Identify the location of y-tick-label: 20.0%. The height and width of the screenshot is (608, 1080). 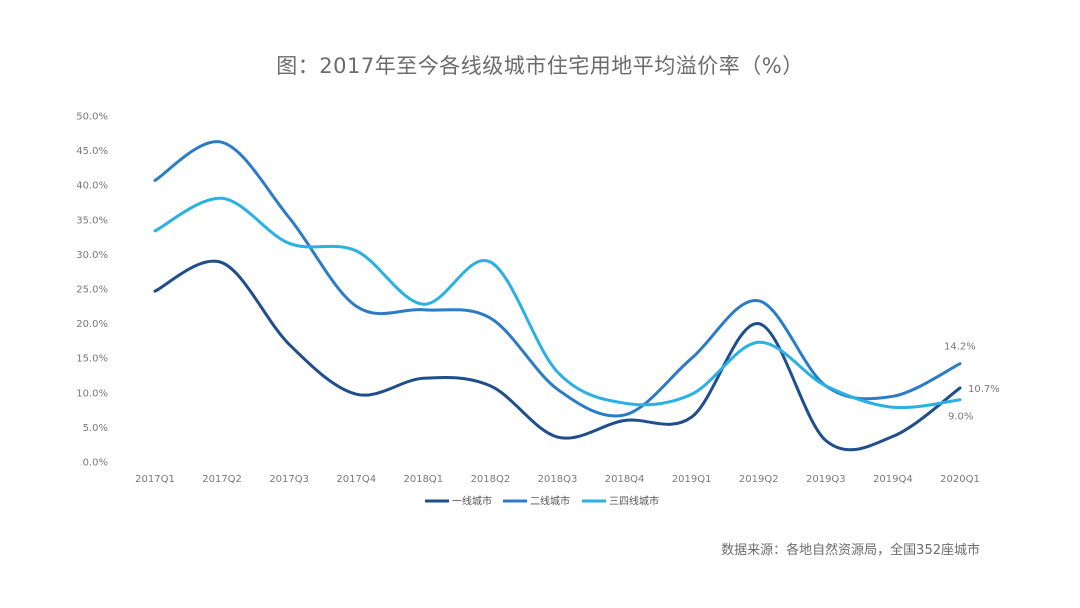
(92, 324).